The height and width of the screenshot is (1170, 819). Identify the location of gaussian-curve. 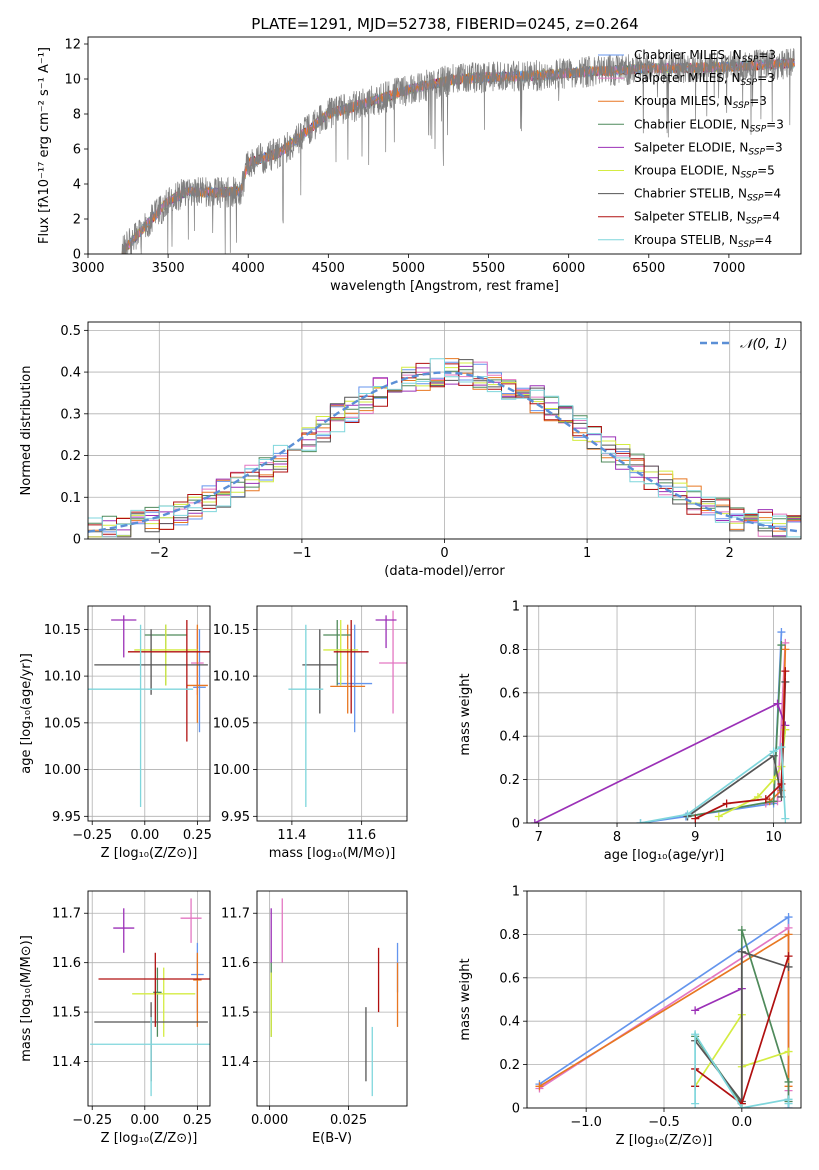
(444, 452).